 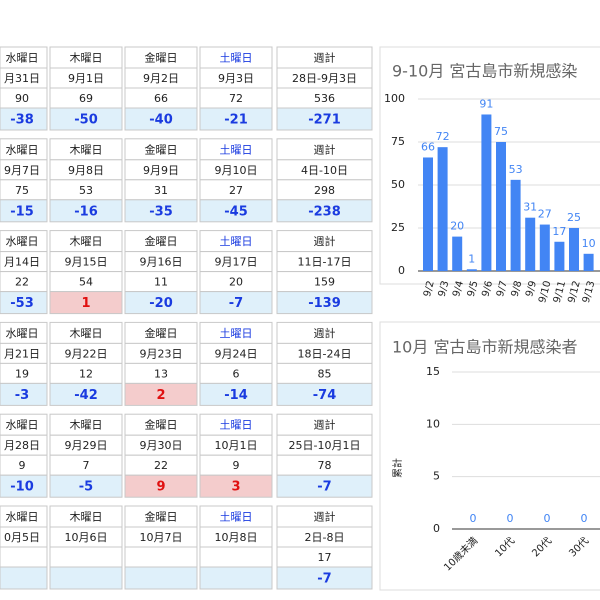 I want to click on diff-cell: -42, so click(x=86, y=395).